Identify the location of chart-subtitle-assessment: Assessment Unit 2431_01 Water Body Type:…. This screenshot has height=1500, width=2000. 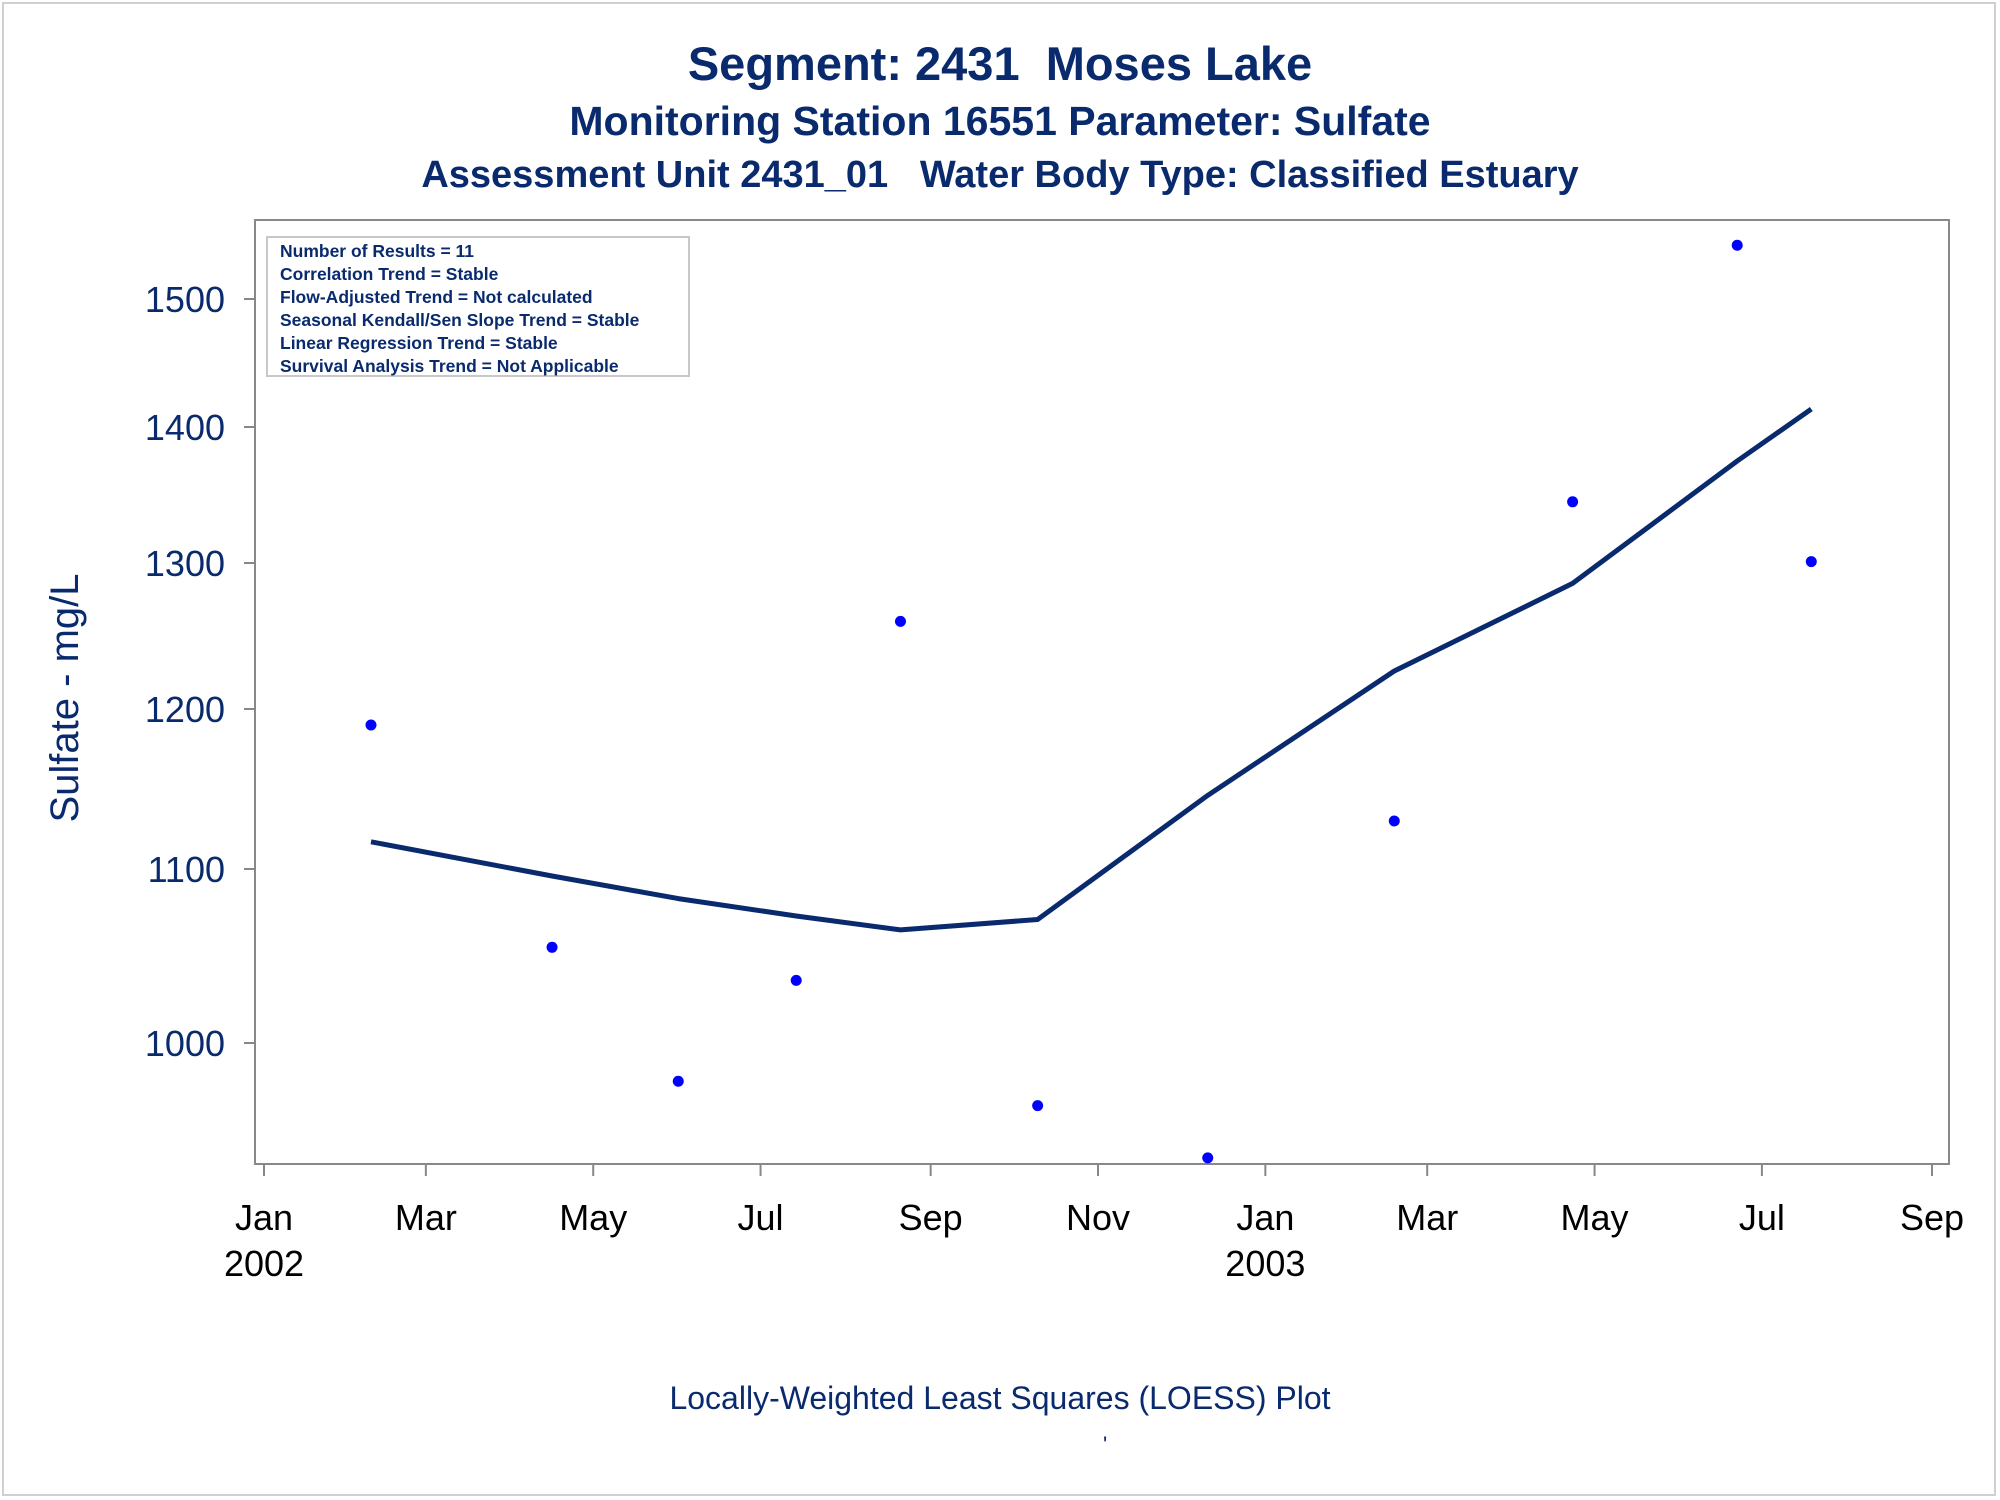
(1000, 175).